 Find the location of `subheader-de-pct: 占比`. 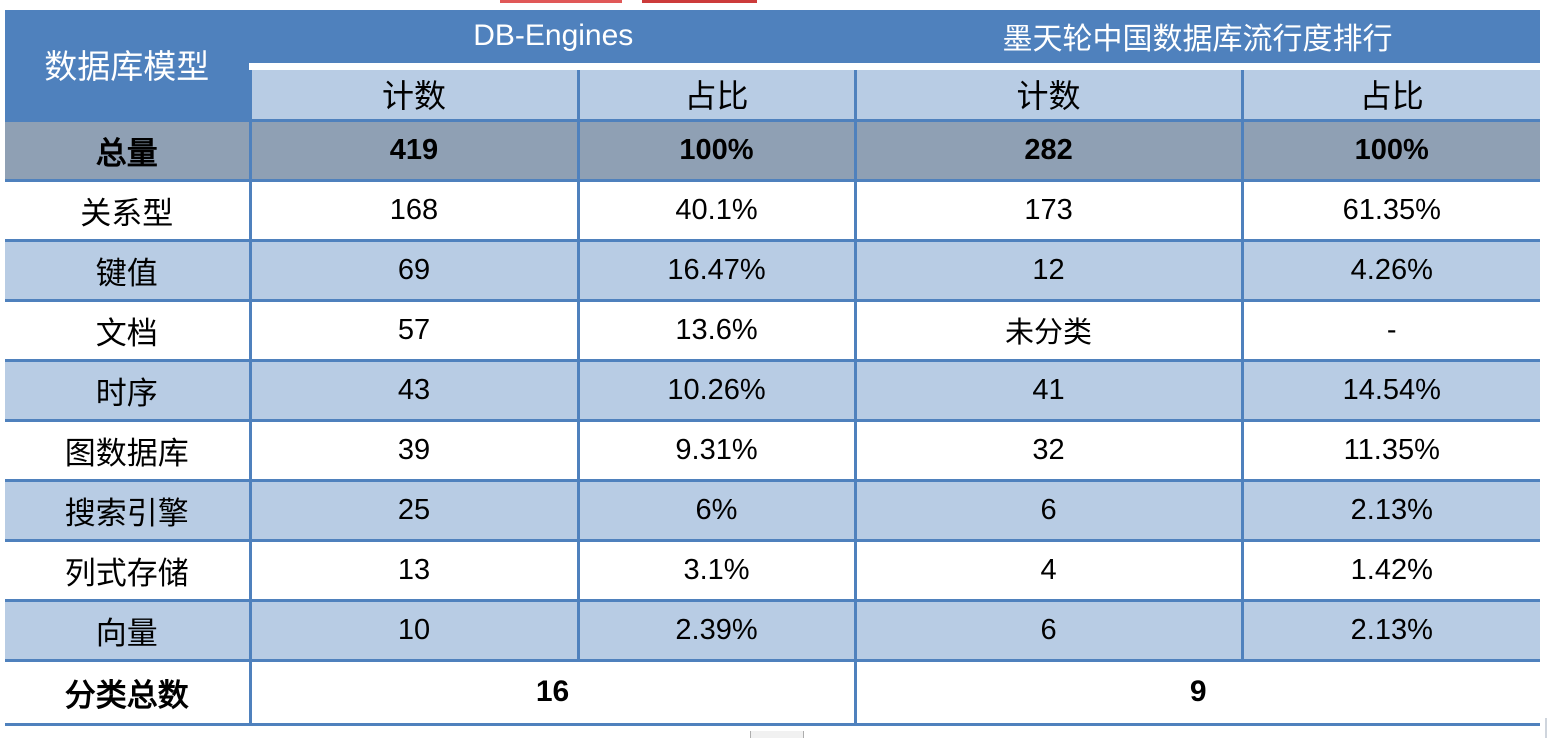

subheader-de-pct: 占比 is located at coordinates (716, 93).